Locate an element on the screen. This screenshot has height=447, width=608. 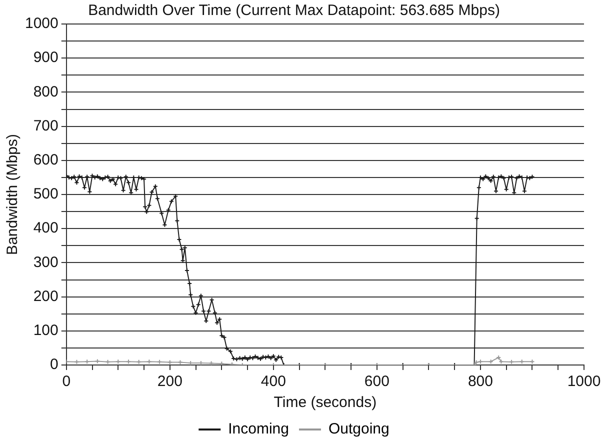
legend-label: Incoming is located at coordinates (259, 429).